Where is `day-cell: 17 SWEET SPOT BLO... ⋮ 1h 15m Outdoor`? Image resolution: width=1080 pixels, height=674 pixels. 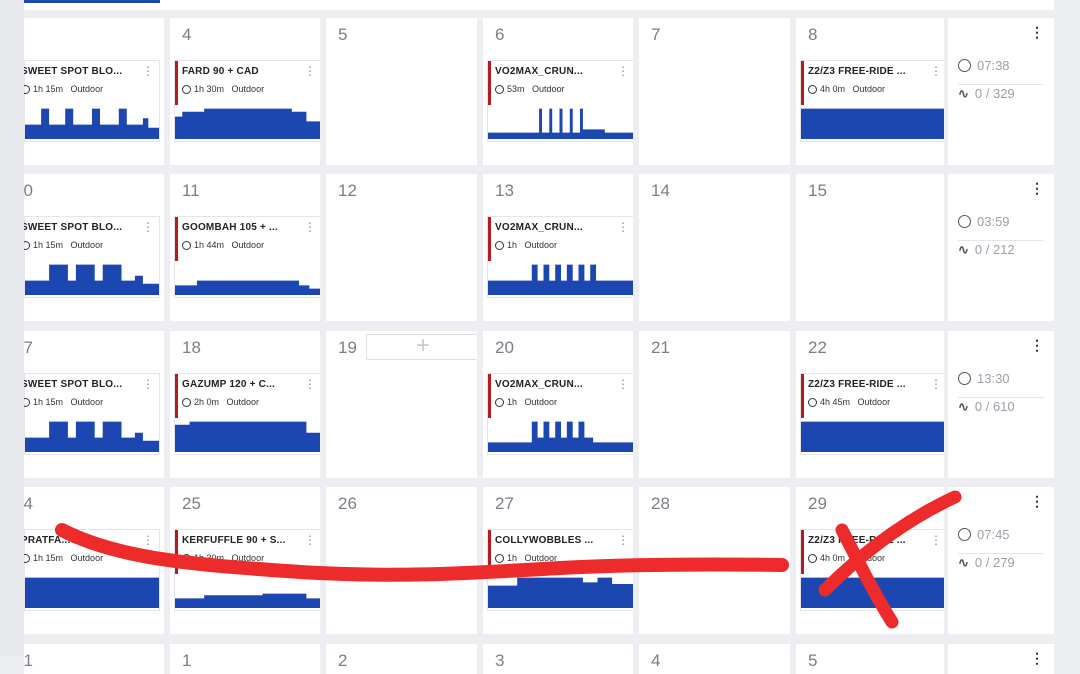 day-cell: 17 SWEET SPOT BLO... ⋮ 1h 15m Outdoor is located at coordinates (94, 404).